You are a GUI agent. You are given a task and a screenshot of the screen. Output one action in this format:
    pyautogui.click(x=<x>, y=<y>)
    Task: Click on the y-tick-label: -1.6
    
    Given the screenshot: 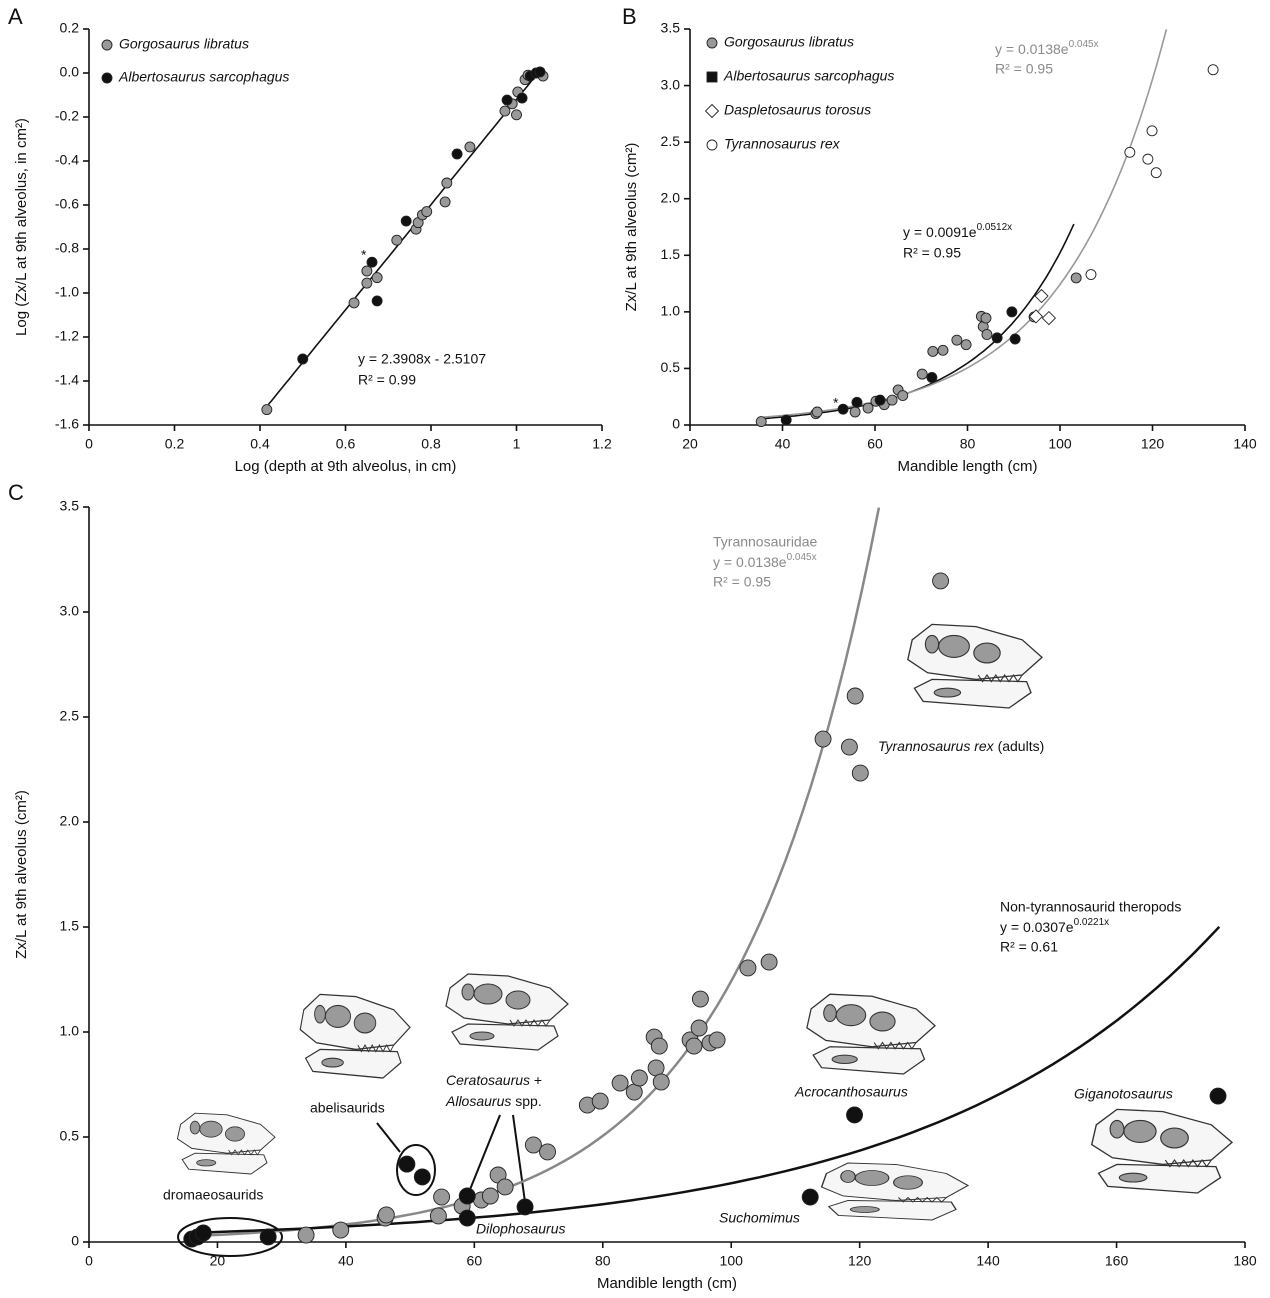 What is the action you would take?
    pyautogui.click(x=67, y=424)
    